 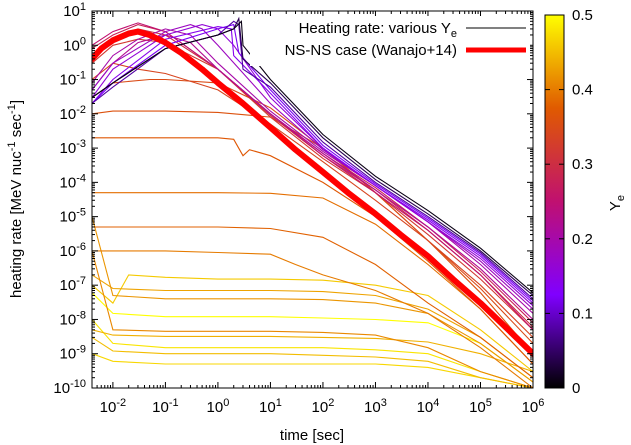 I want to click on colorbar-tick-label: 0.4, so click(x=582, y=90).